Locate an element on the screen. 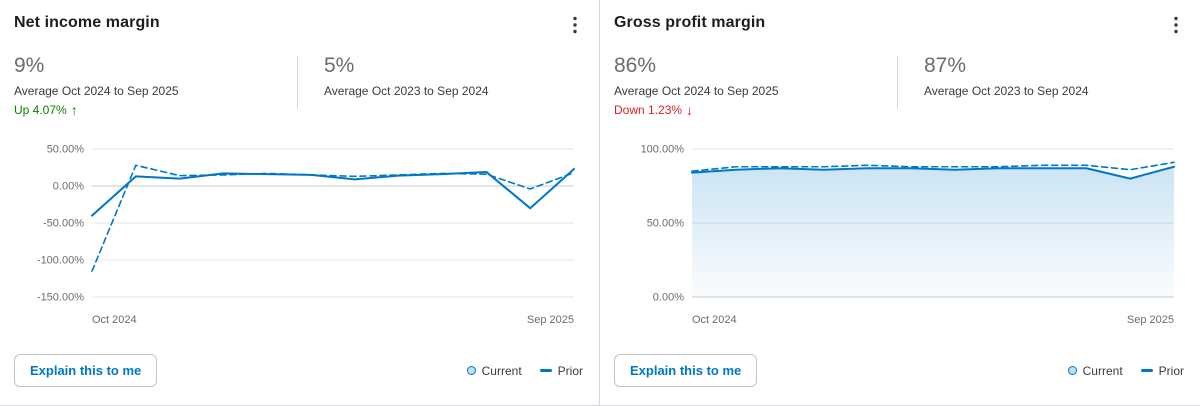  arrow-down-icon: ↓ is located at coordinates (690, 110).